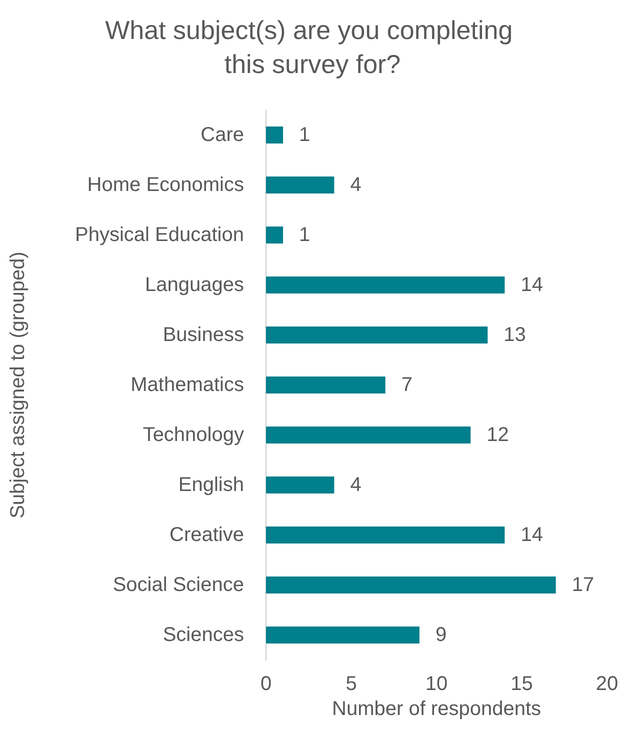  What do you see at coordinates (193, 435) in the screenshot?
I see `y-tick-label: Technology` at bounding box center [193, 435].